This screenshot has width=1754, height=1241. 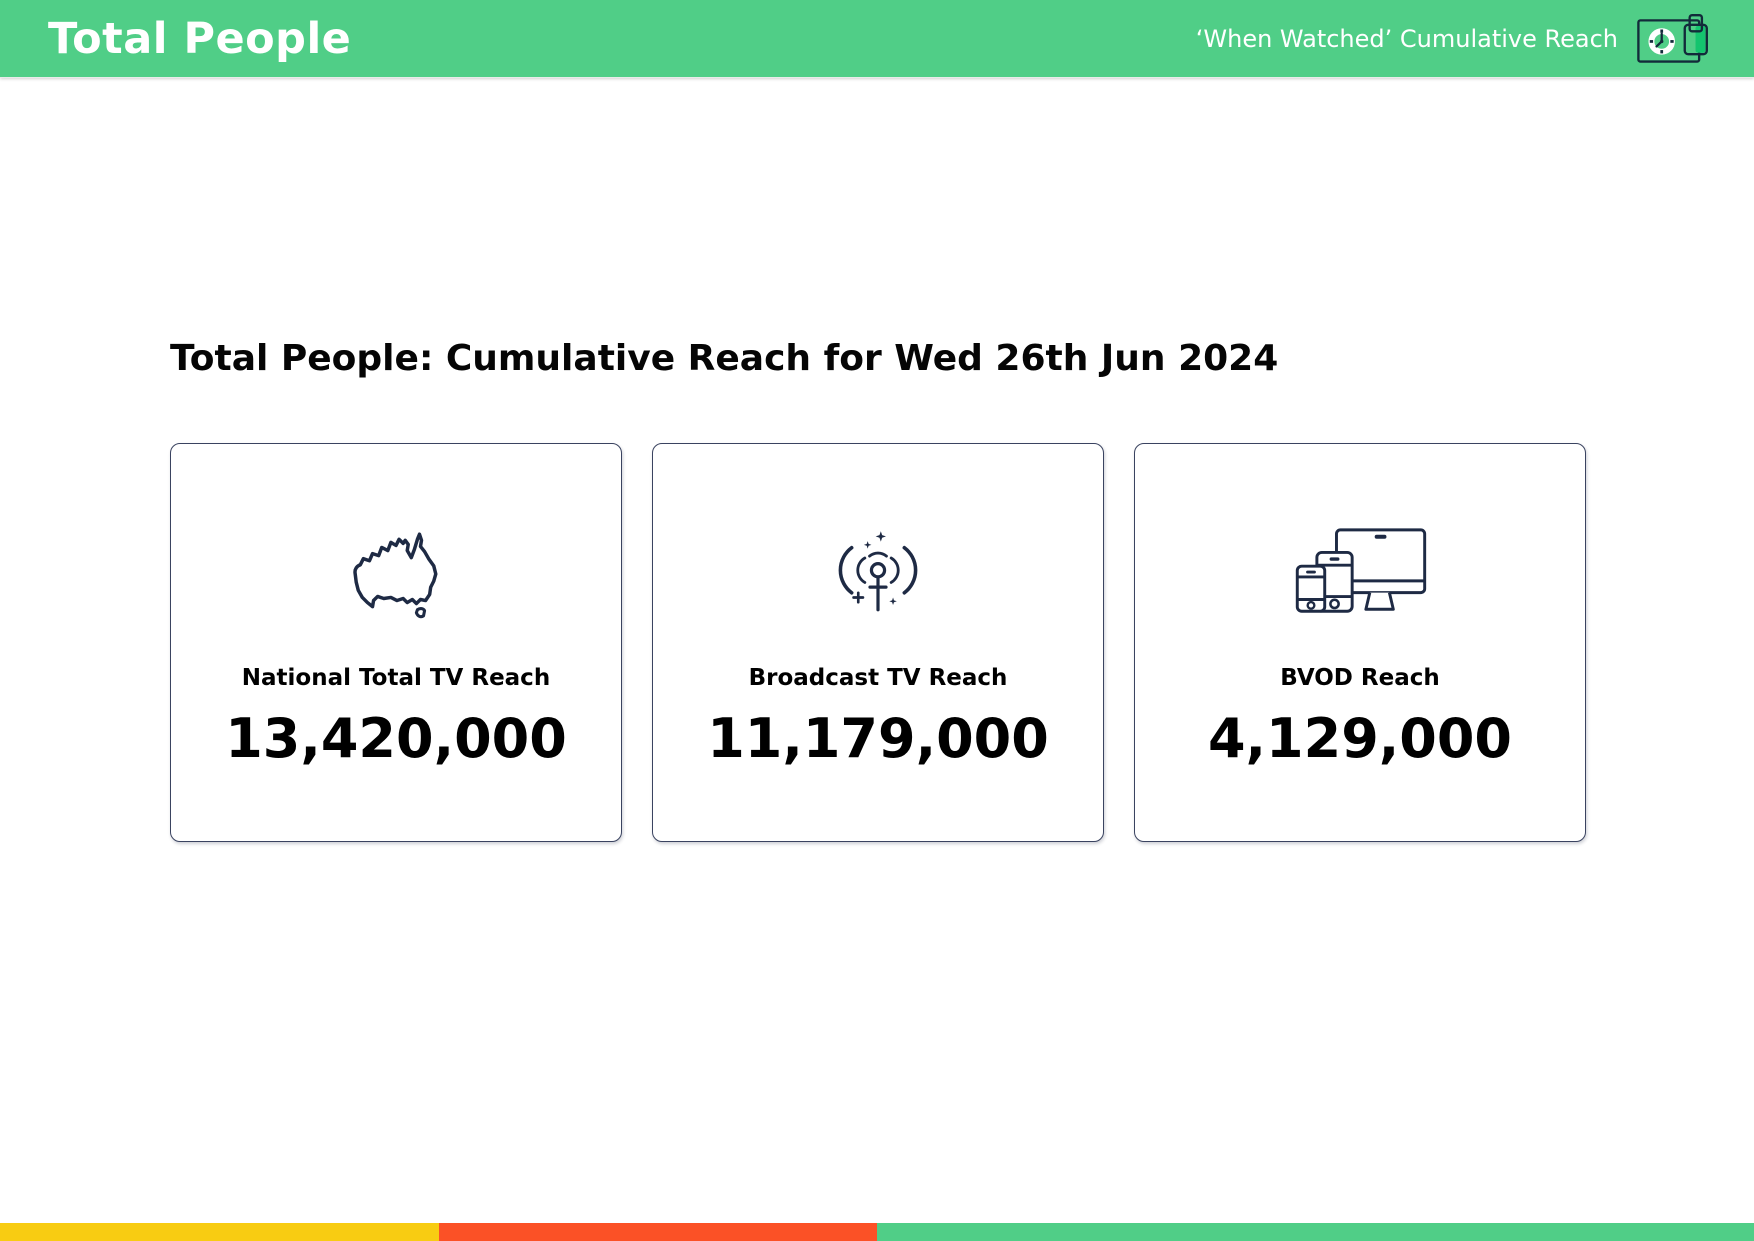 I want to click on multi-device-icon, so click(x=1360, y=573).